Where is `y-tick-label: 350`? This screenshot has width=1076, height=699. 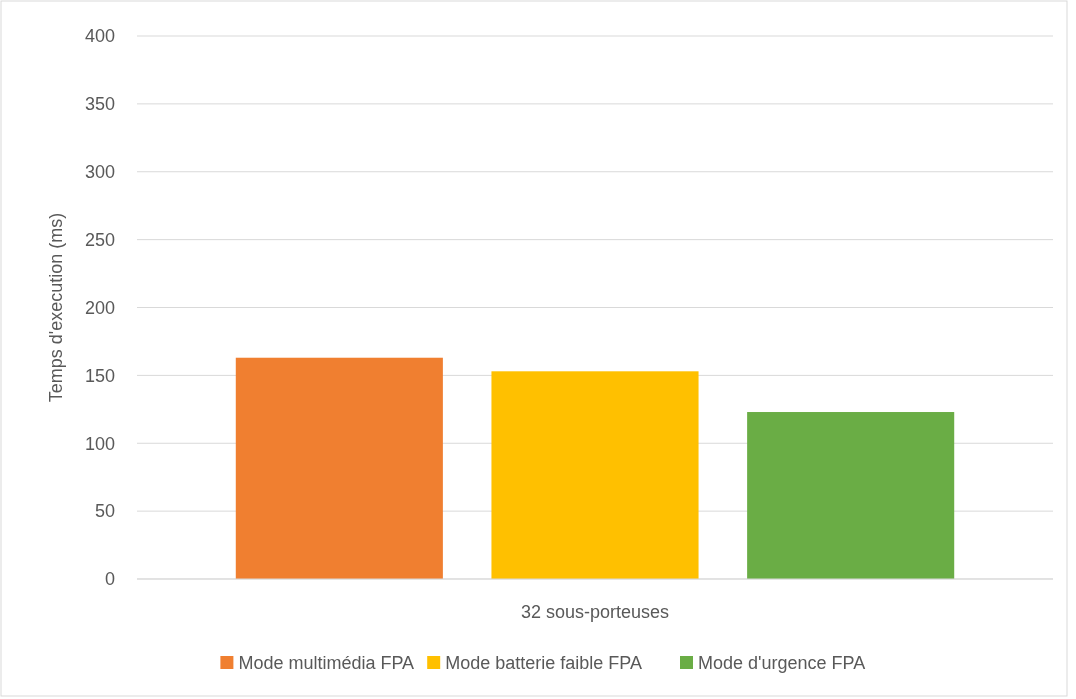 y-tick-label: 350 is located at coordinates (99, 104).